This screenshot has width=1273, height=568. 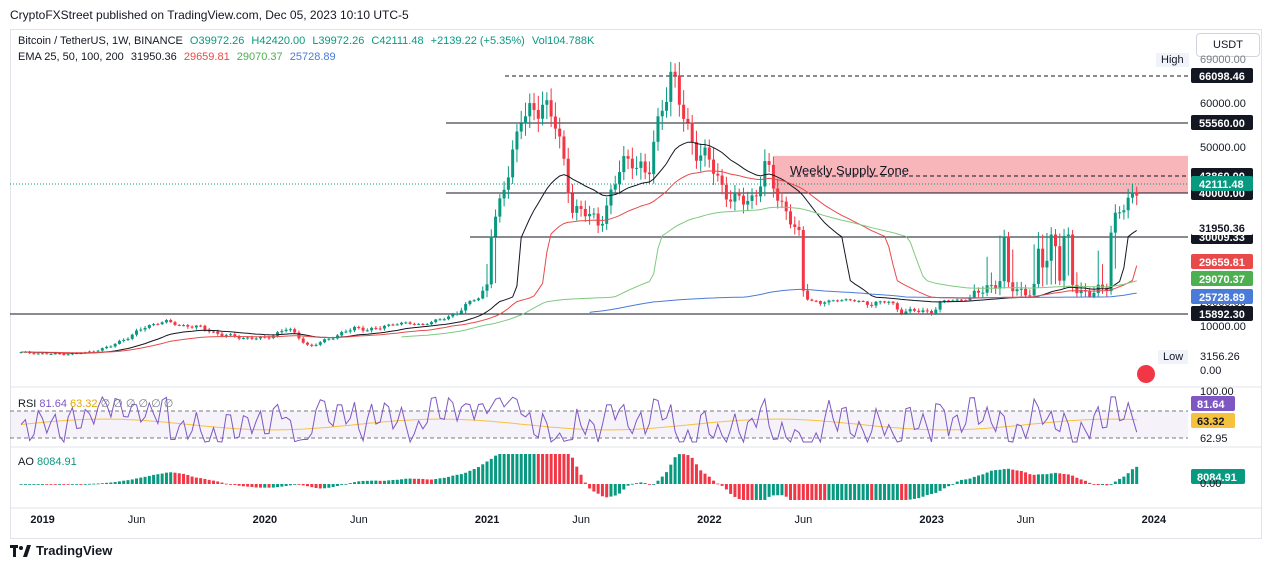 I want to click on ao-title: AO, so click(x=26, y=462).